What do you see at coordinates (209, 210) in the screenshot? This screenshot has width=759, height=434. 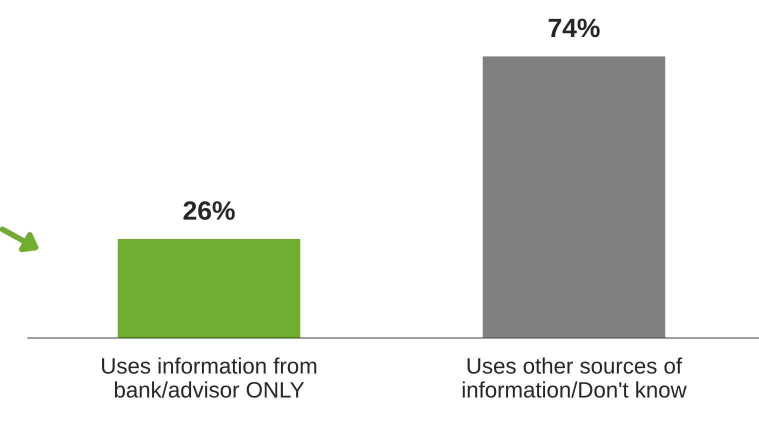 I see `data-label: 26%` at bounding box center [209, 210].